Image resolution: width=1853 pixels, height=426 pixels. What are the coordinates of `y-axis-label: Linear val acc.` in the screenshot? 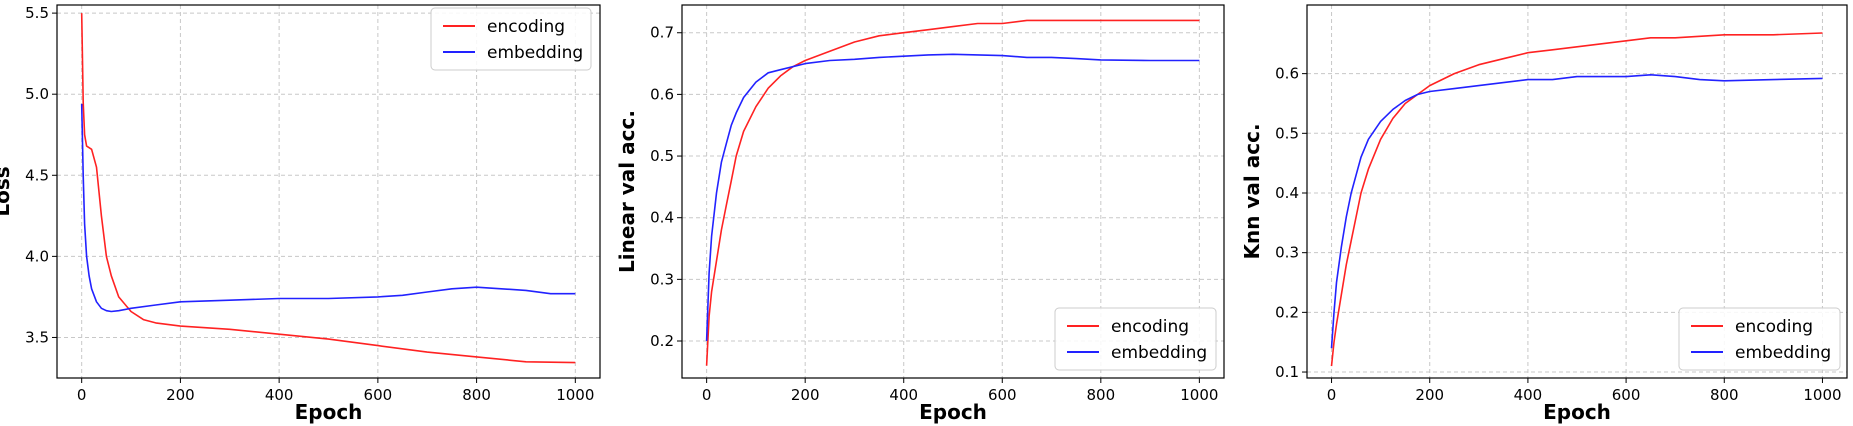 It's located at (627, 191).